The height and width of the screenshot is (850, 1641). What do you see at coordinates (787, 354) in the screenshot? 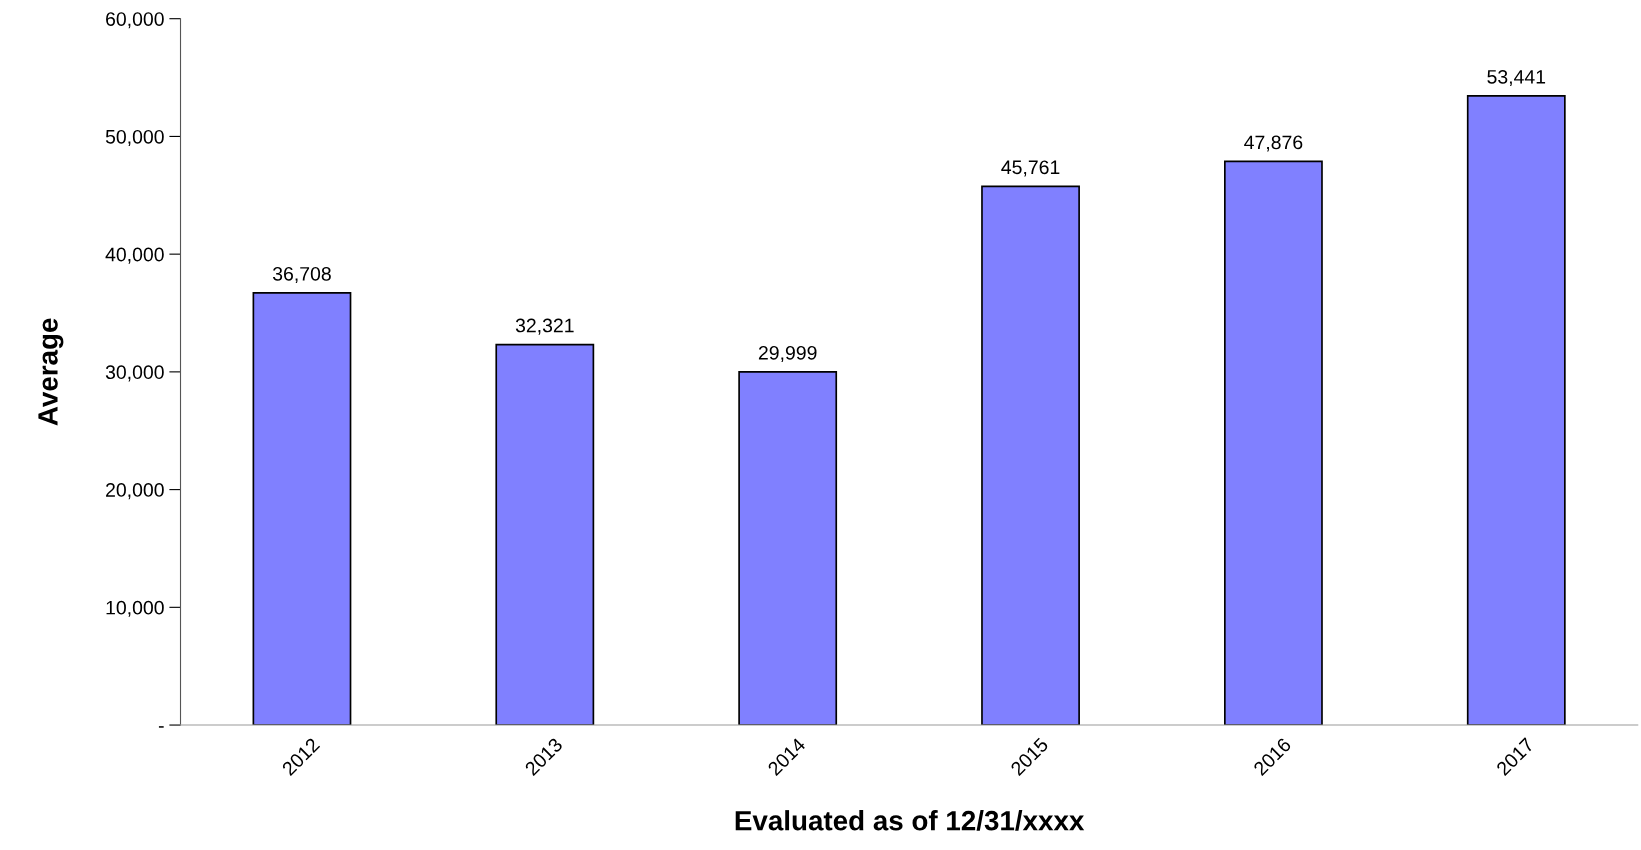
I see `data-label: 29,999` at bounding box center [787, 354].